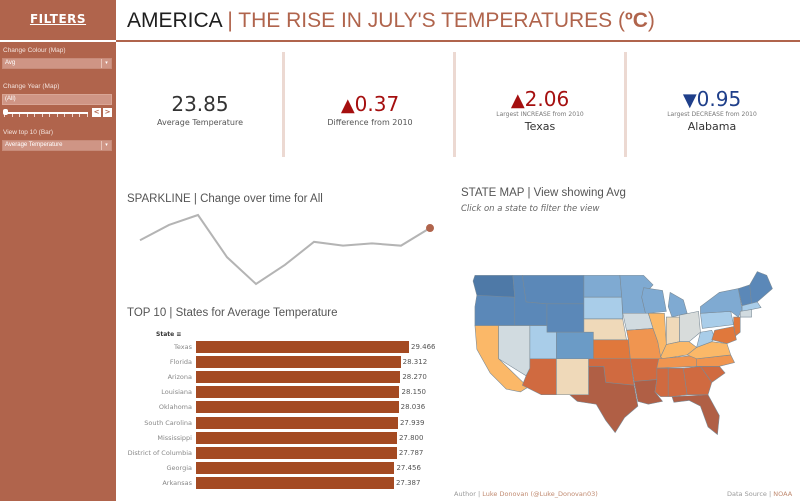  What do you see at coordinates (285, 249) in the screenshot?
I see `sparkline-line` at bounding box center [285, 249].